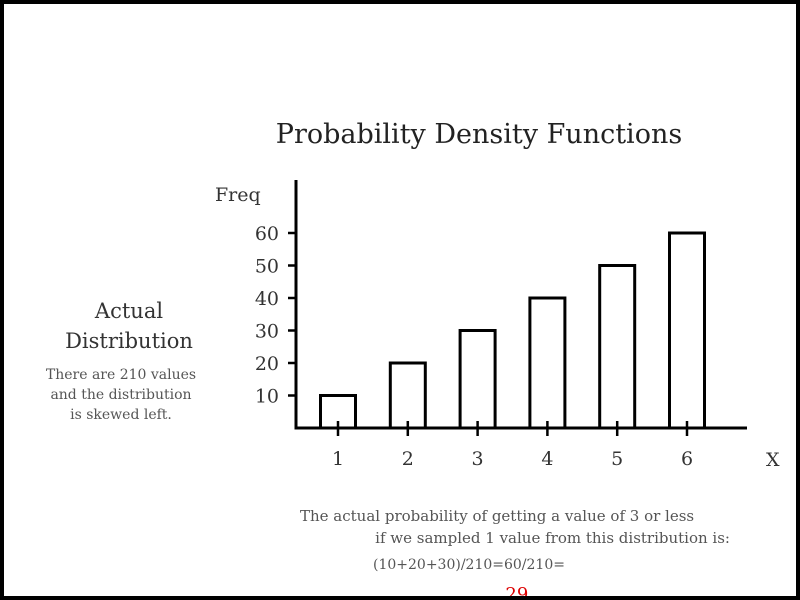 The image size is (800, 600). Describe the element at coordinates (238, 195) in the screenshot. I see `y-axis-label: Freq` at that location.